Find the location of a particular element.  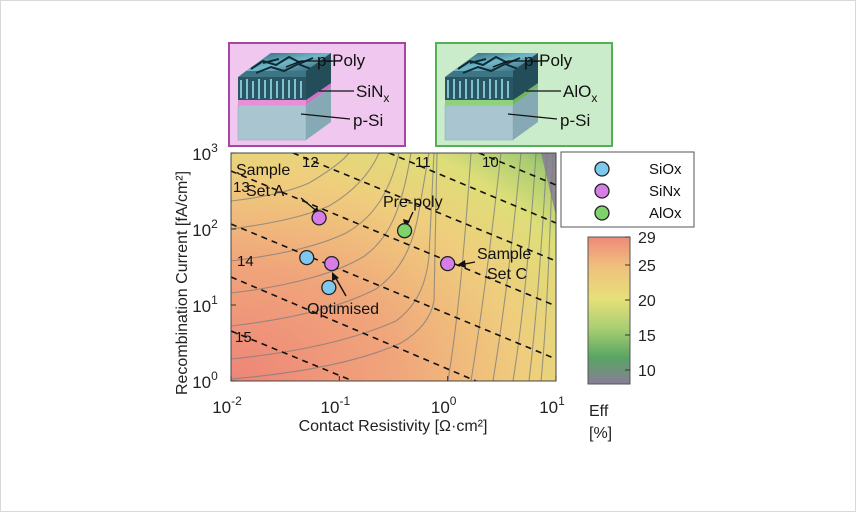

colorbar-tick-label: 10 is located at coordinates (647, 371).